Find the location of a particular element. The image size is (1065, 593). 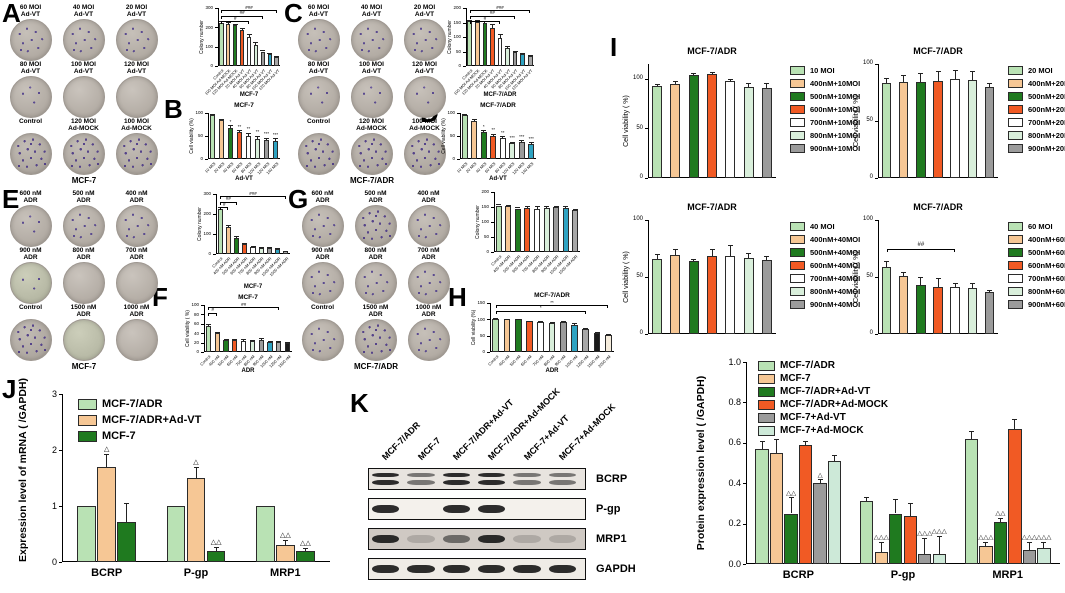

y-tick-label: 20 is located at coordinates (196, 342).